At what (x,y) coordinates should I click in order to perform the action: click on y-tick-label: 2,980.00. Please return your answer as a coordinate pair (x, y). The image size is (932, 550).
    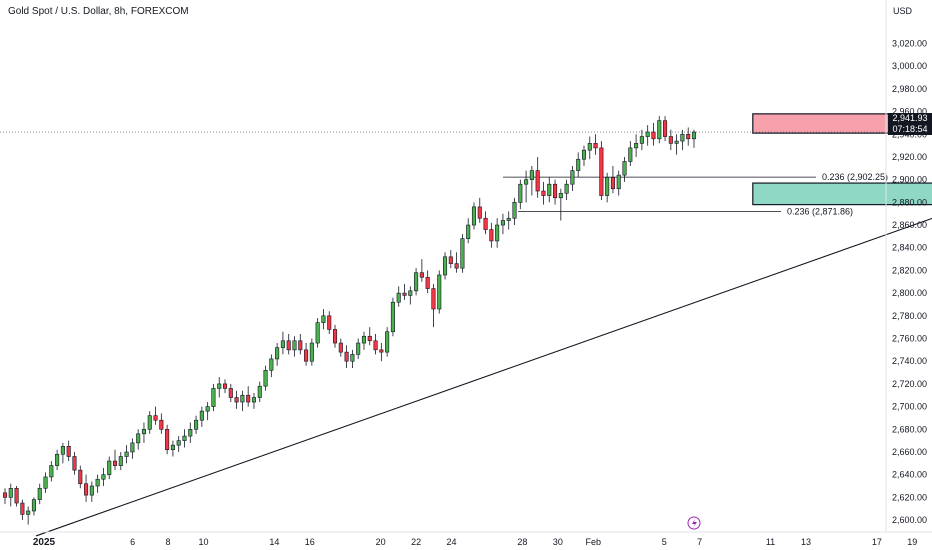
    Looking at the image, I should click on (909, 89).